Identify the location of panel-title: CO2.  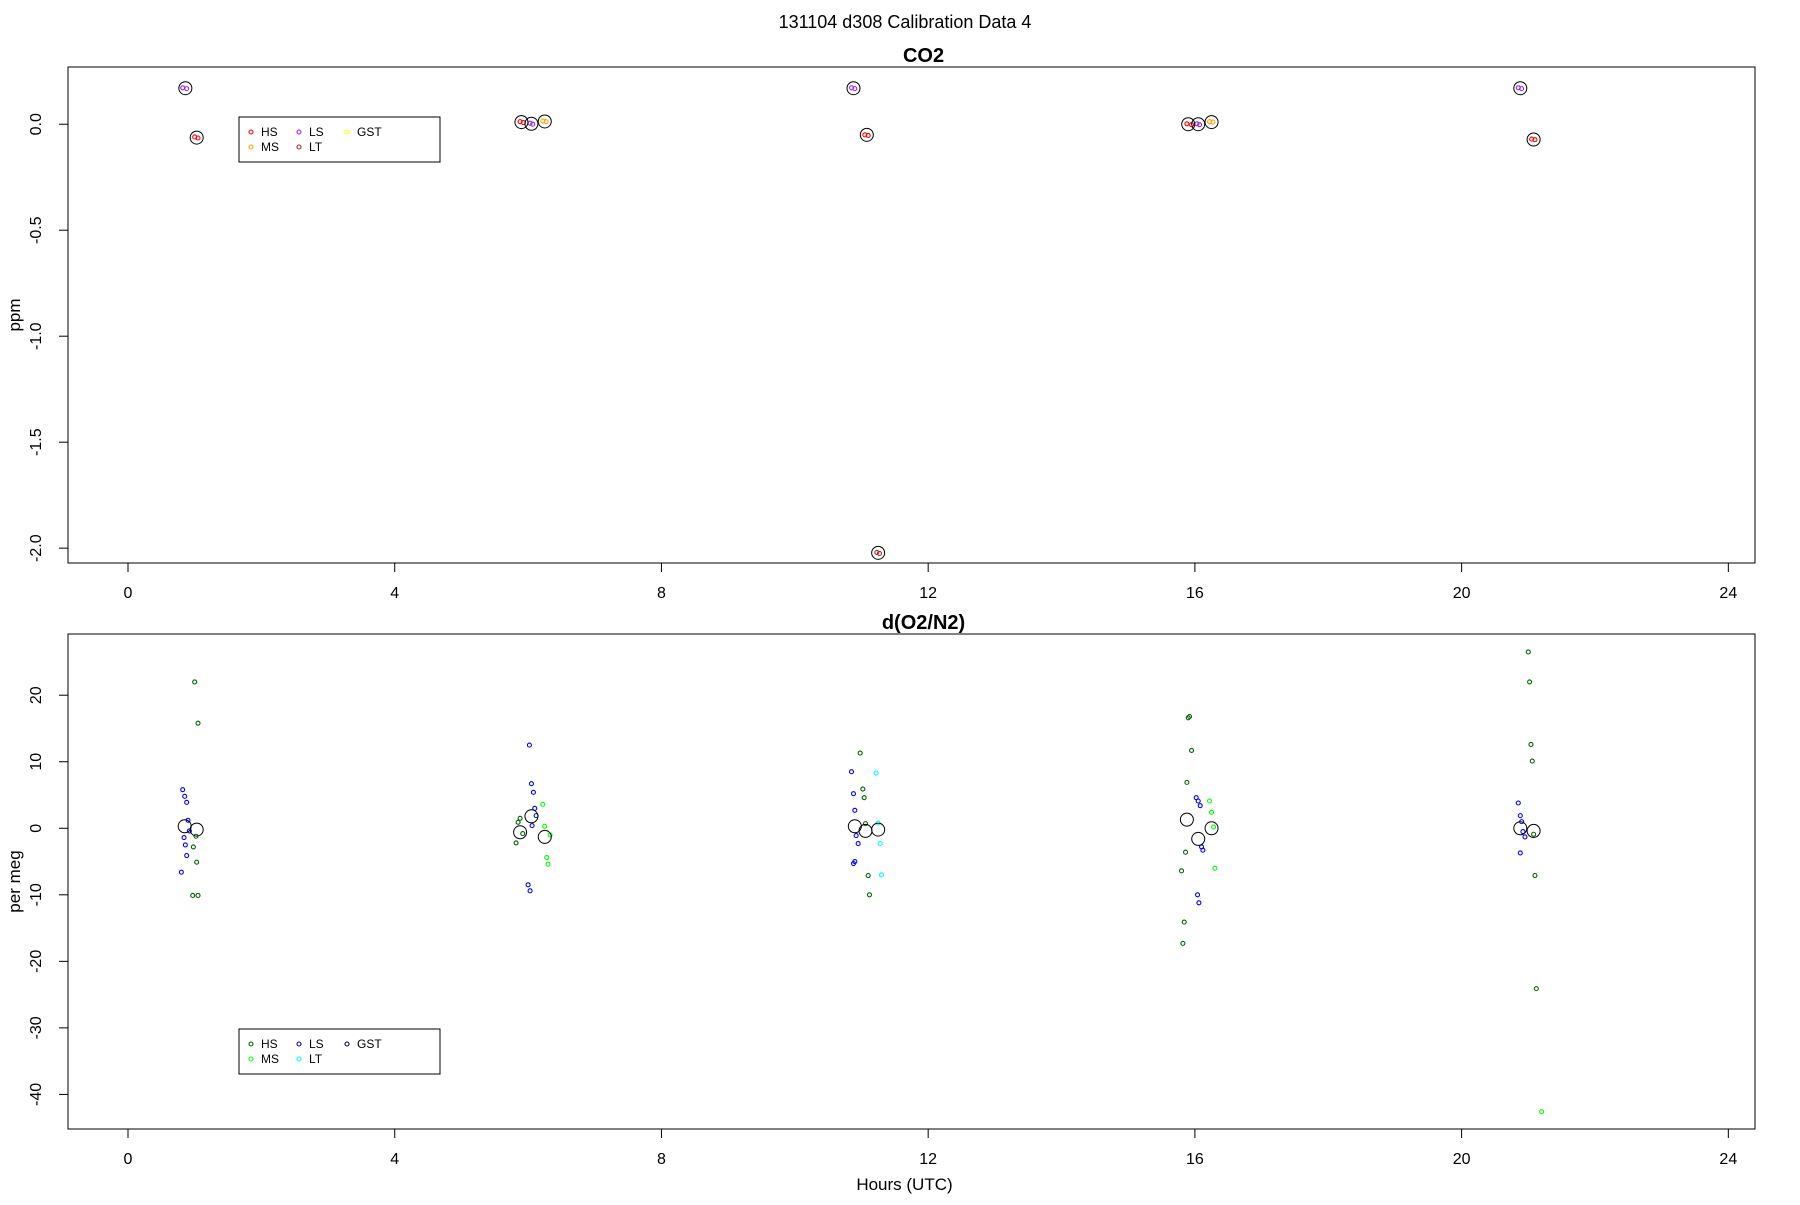
(923, 56).